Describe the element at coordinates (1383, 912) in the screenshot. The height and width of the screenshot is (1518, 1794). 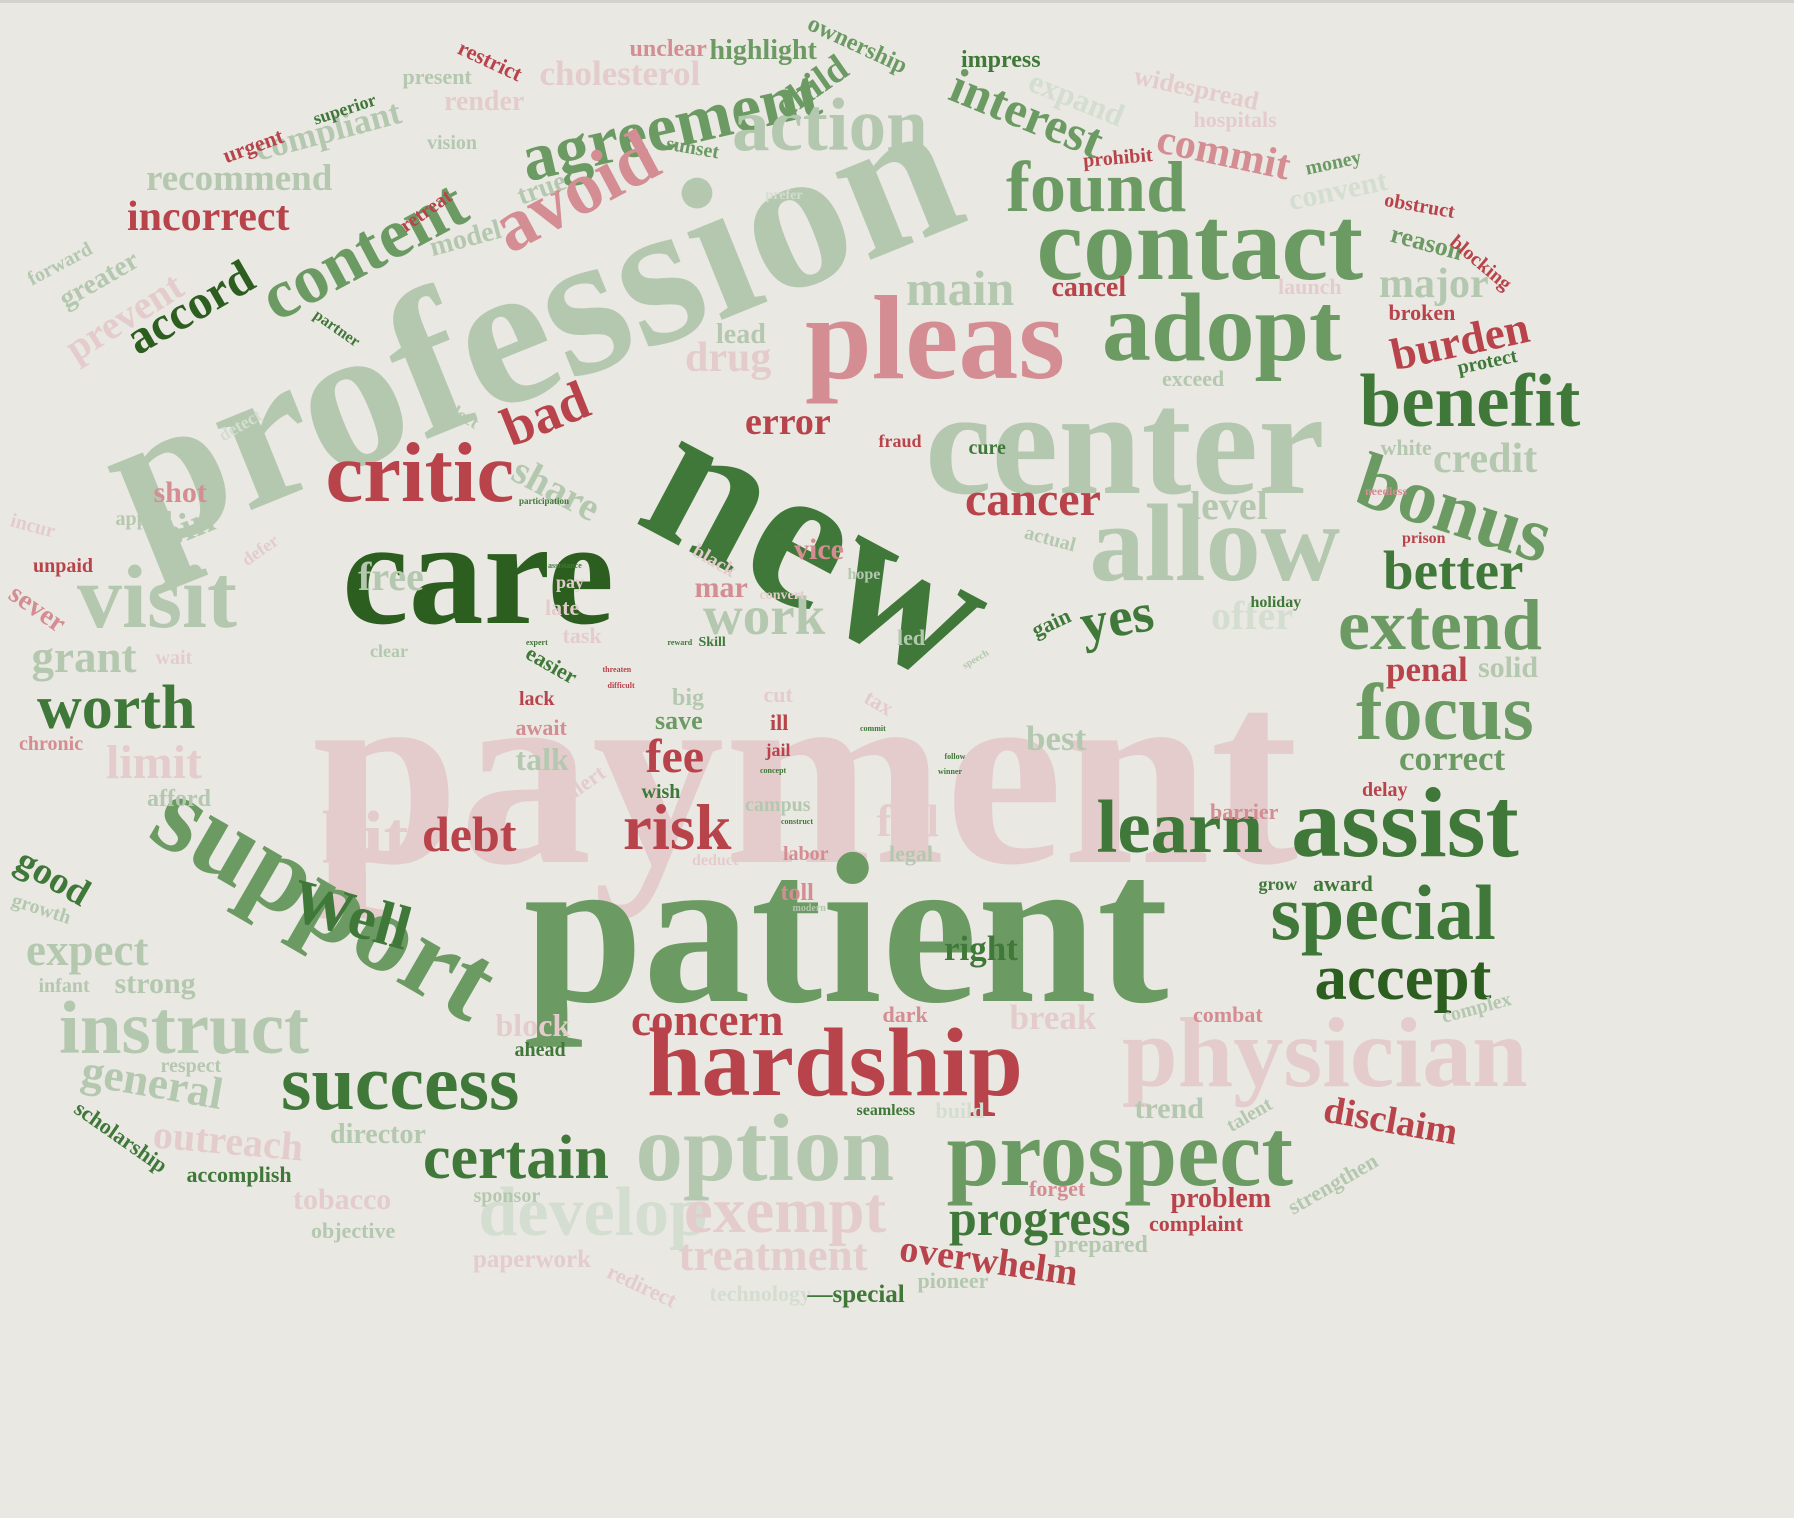
I see `word-special: special` at that location.